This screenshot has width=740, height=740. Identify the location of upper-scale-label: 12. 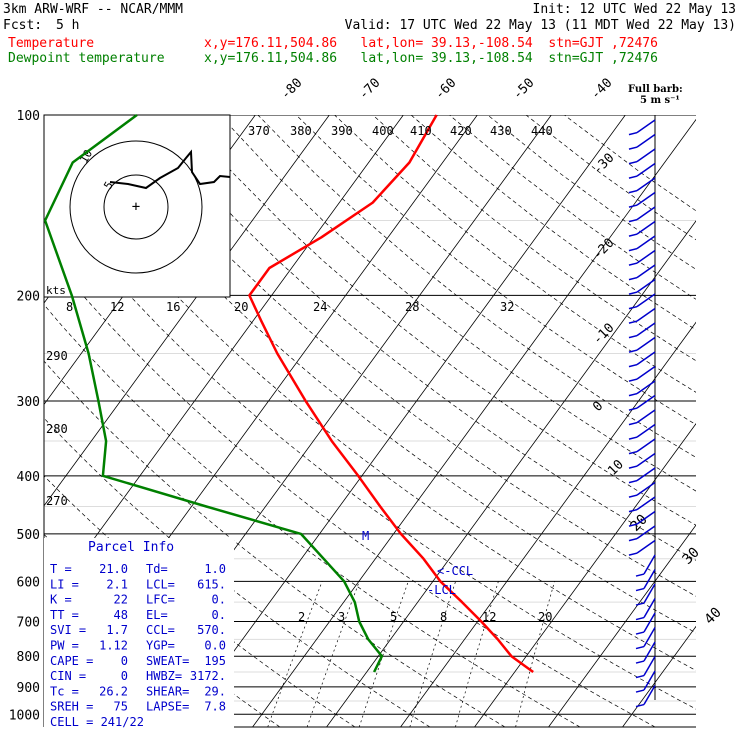
(117, 307).